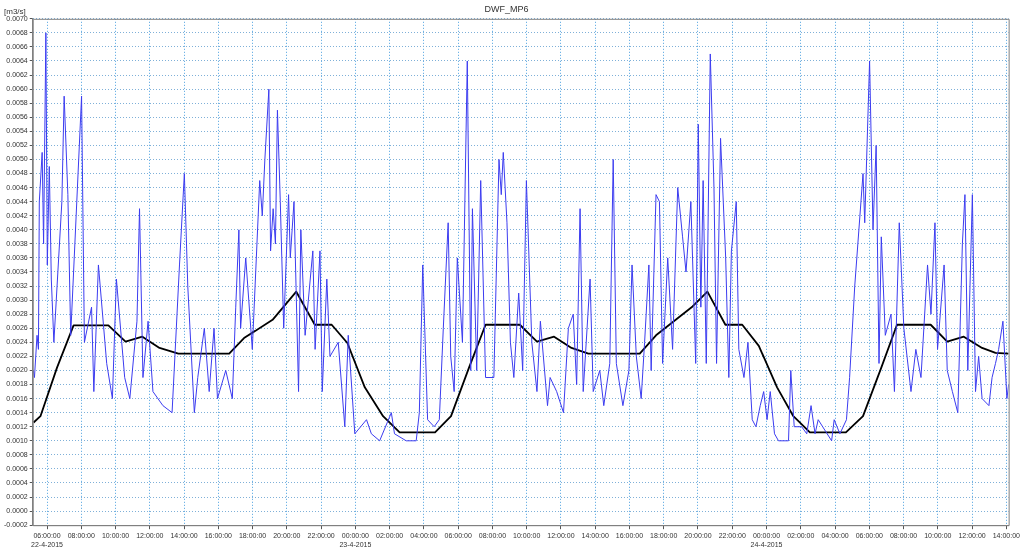  What do you see at coordinates (506, 8) in the screenshot?
I see `chart-title: DWF_MP6` at bounding box center [506, 8].